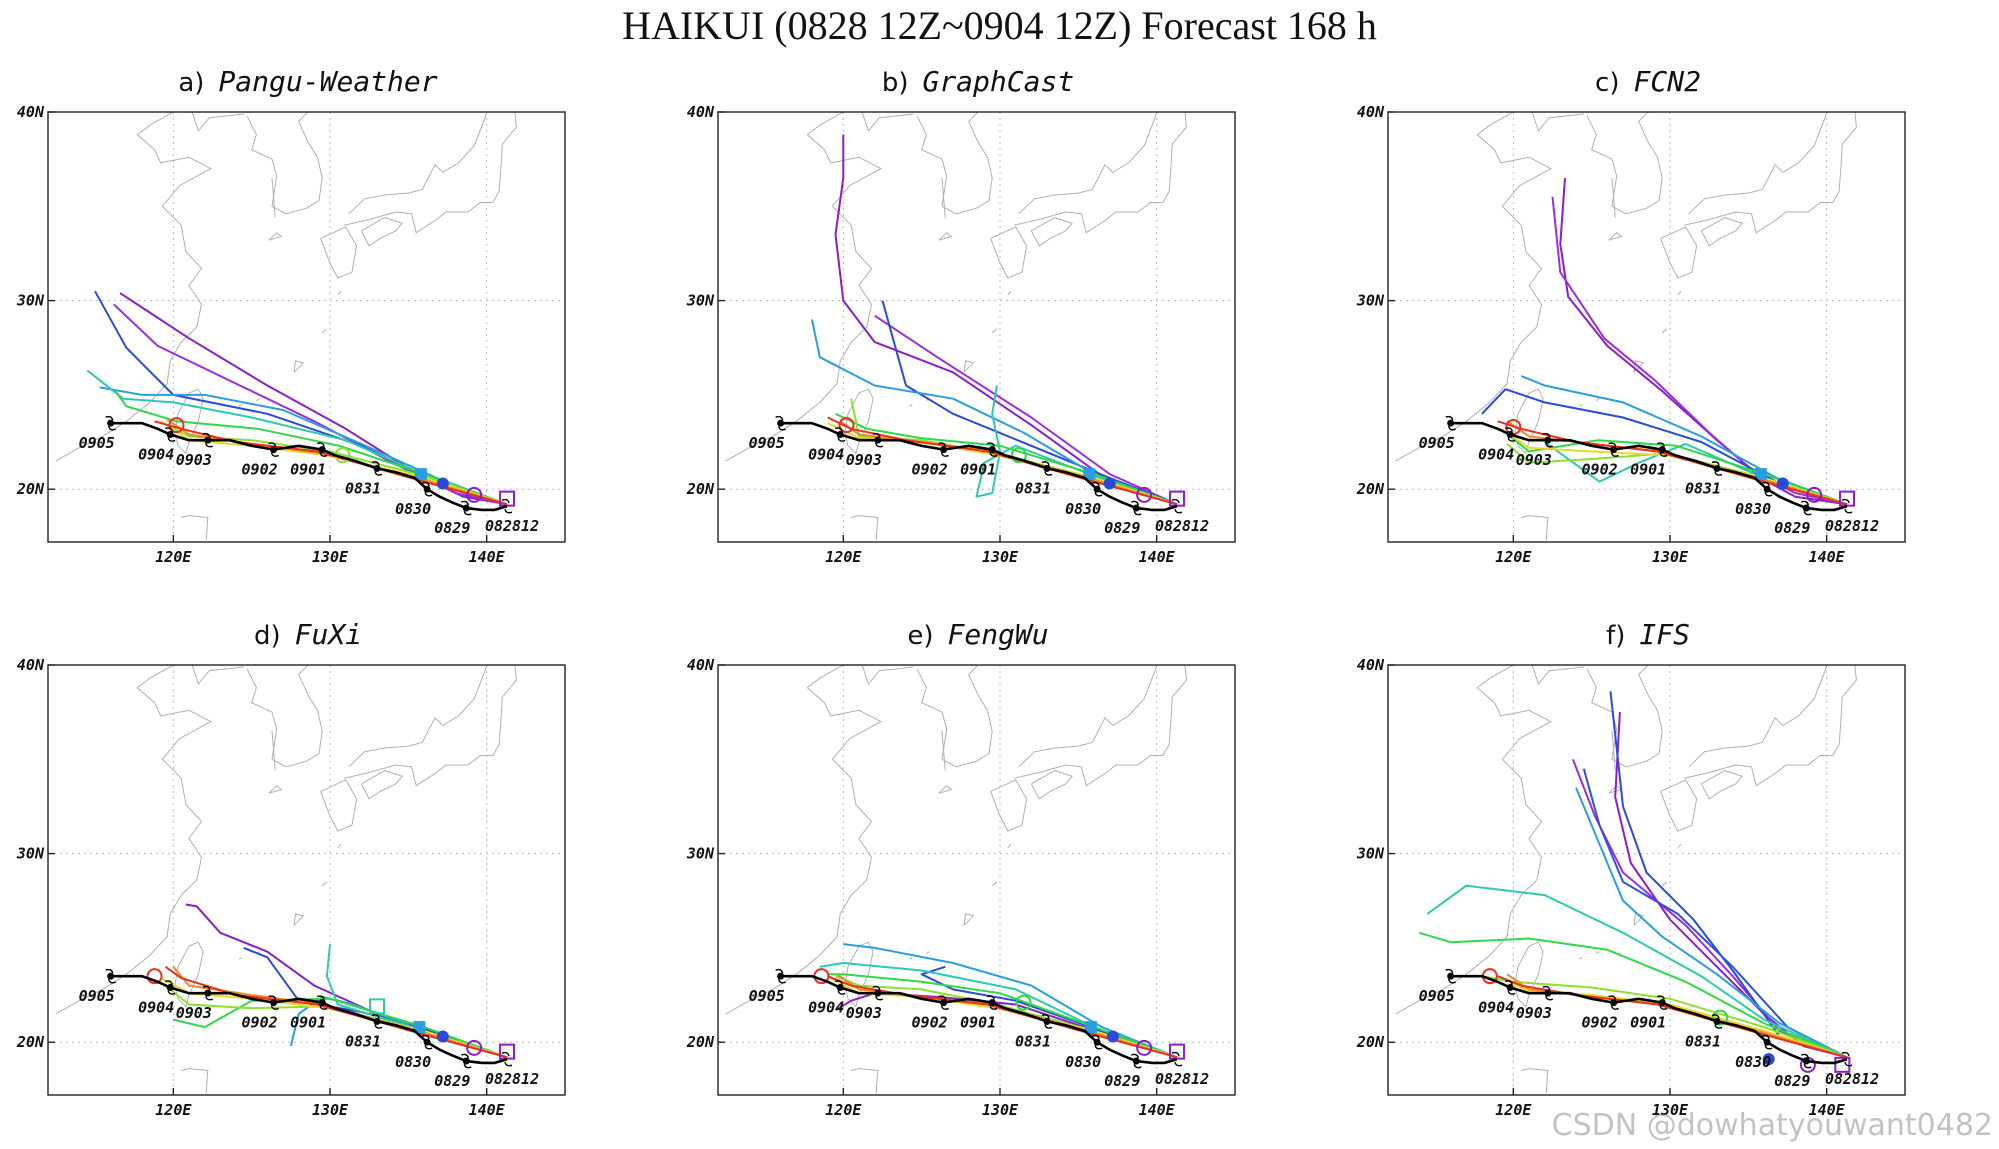  What do you see at coordinates (1667, 81) in the screenshot?
I see `model-name: FCN2` at bounding box center [1667, 81].